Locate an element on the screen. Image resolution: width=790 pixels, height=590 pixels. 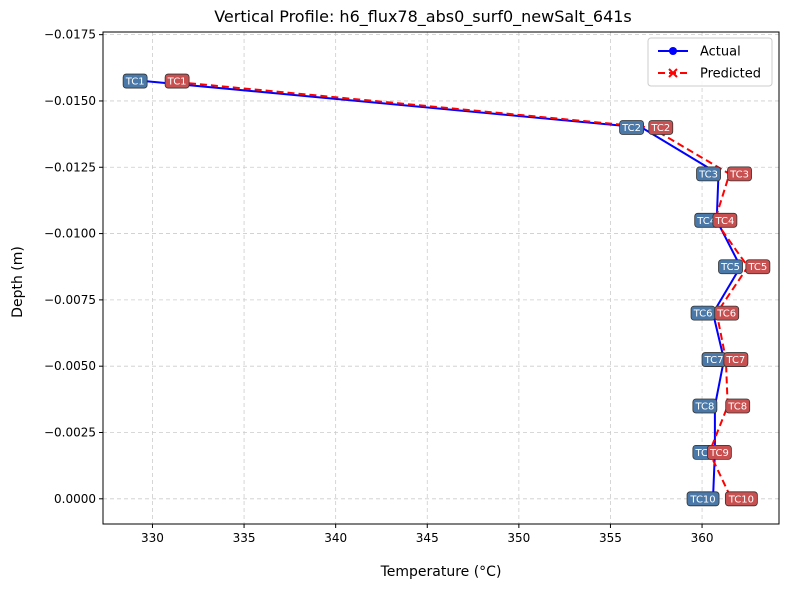
actual-point-label: TC8 is located at coordinates (705, 406).